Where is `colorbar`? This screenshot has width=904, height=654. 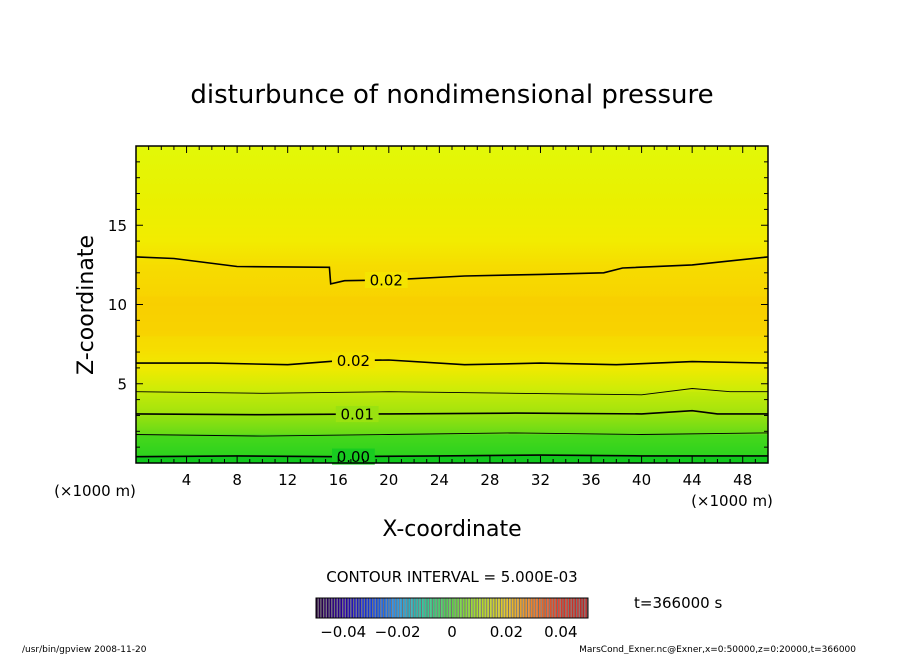 colorbar is located at coordinates (452, 608).